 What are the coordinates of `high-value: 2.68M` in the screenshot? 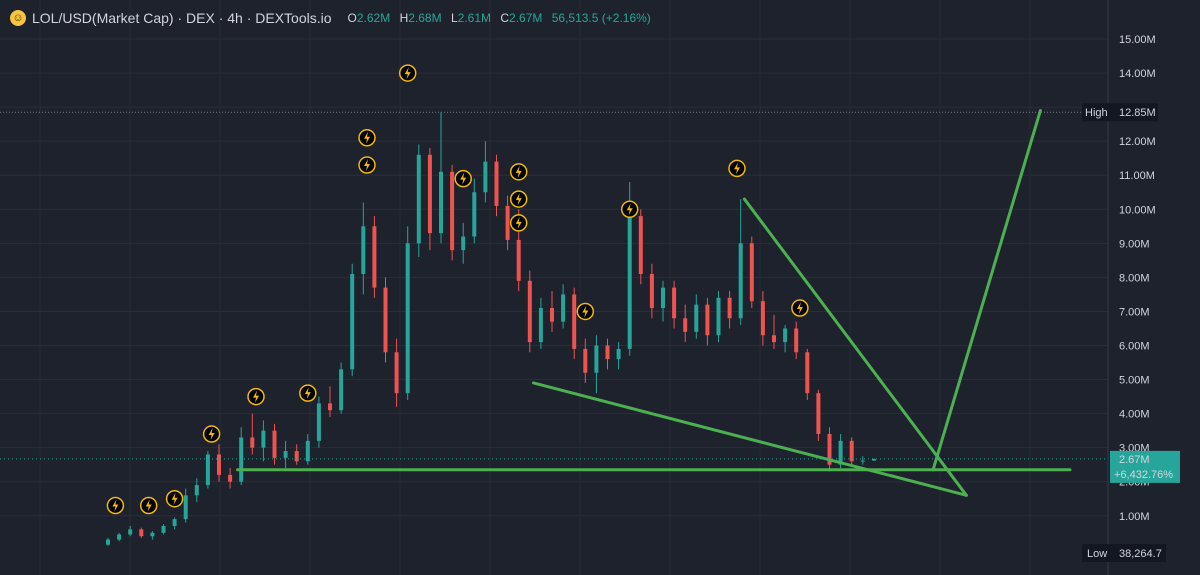 It's located at (425, 18).